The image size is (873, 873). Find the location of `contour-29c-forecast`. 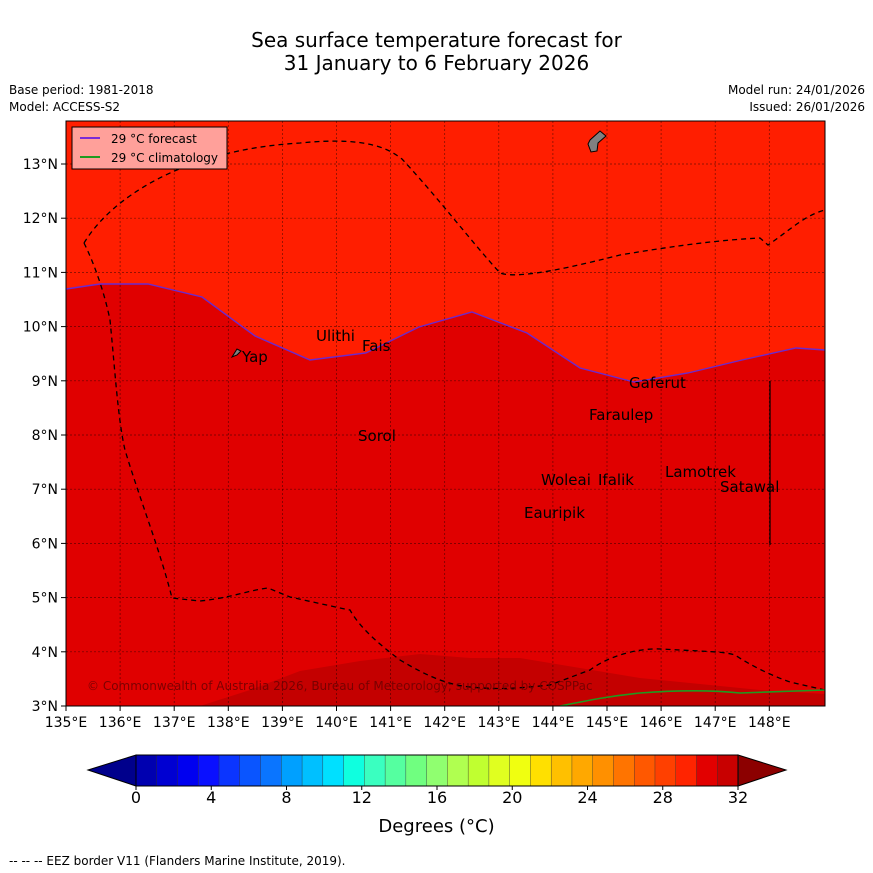

contour-29c-forecast is located at coordinates (445, 333).